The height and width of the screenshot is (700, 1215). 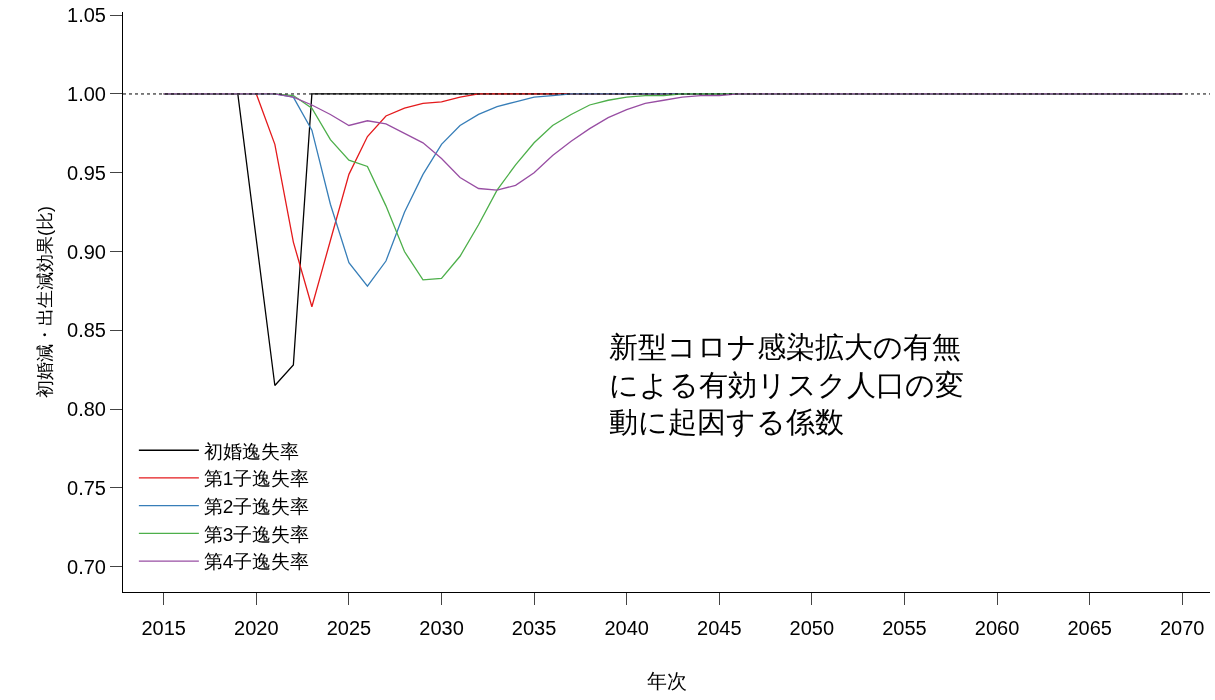 I want to click on x-tick-label: 2025, so click(x=349, y=628).